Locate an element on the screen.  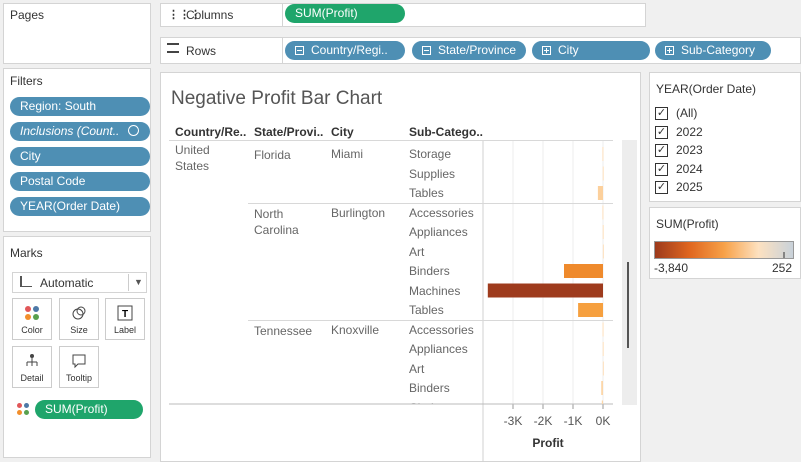
filter-pill: Inclusions (Count.. is located at coordinates (80, 131).